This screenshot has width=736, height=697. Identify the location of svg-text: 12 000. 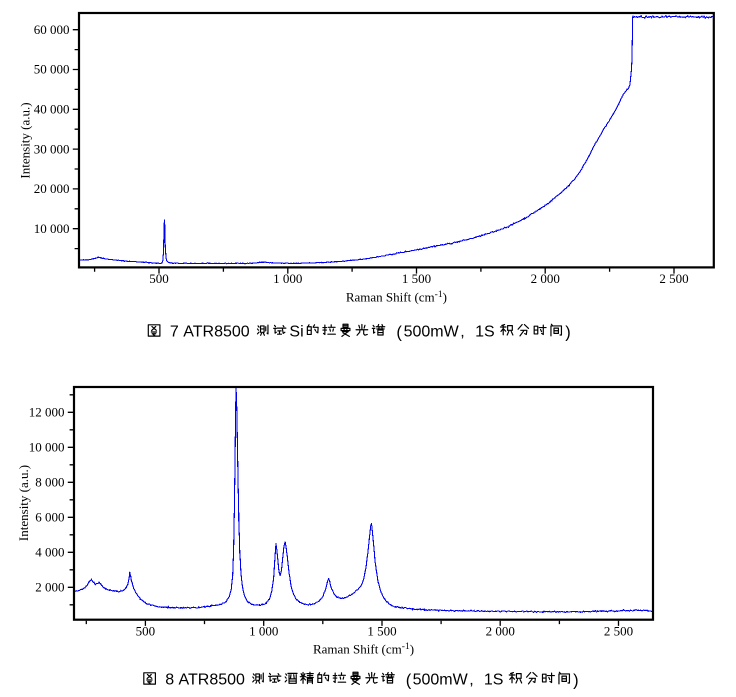
(47, 412).